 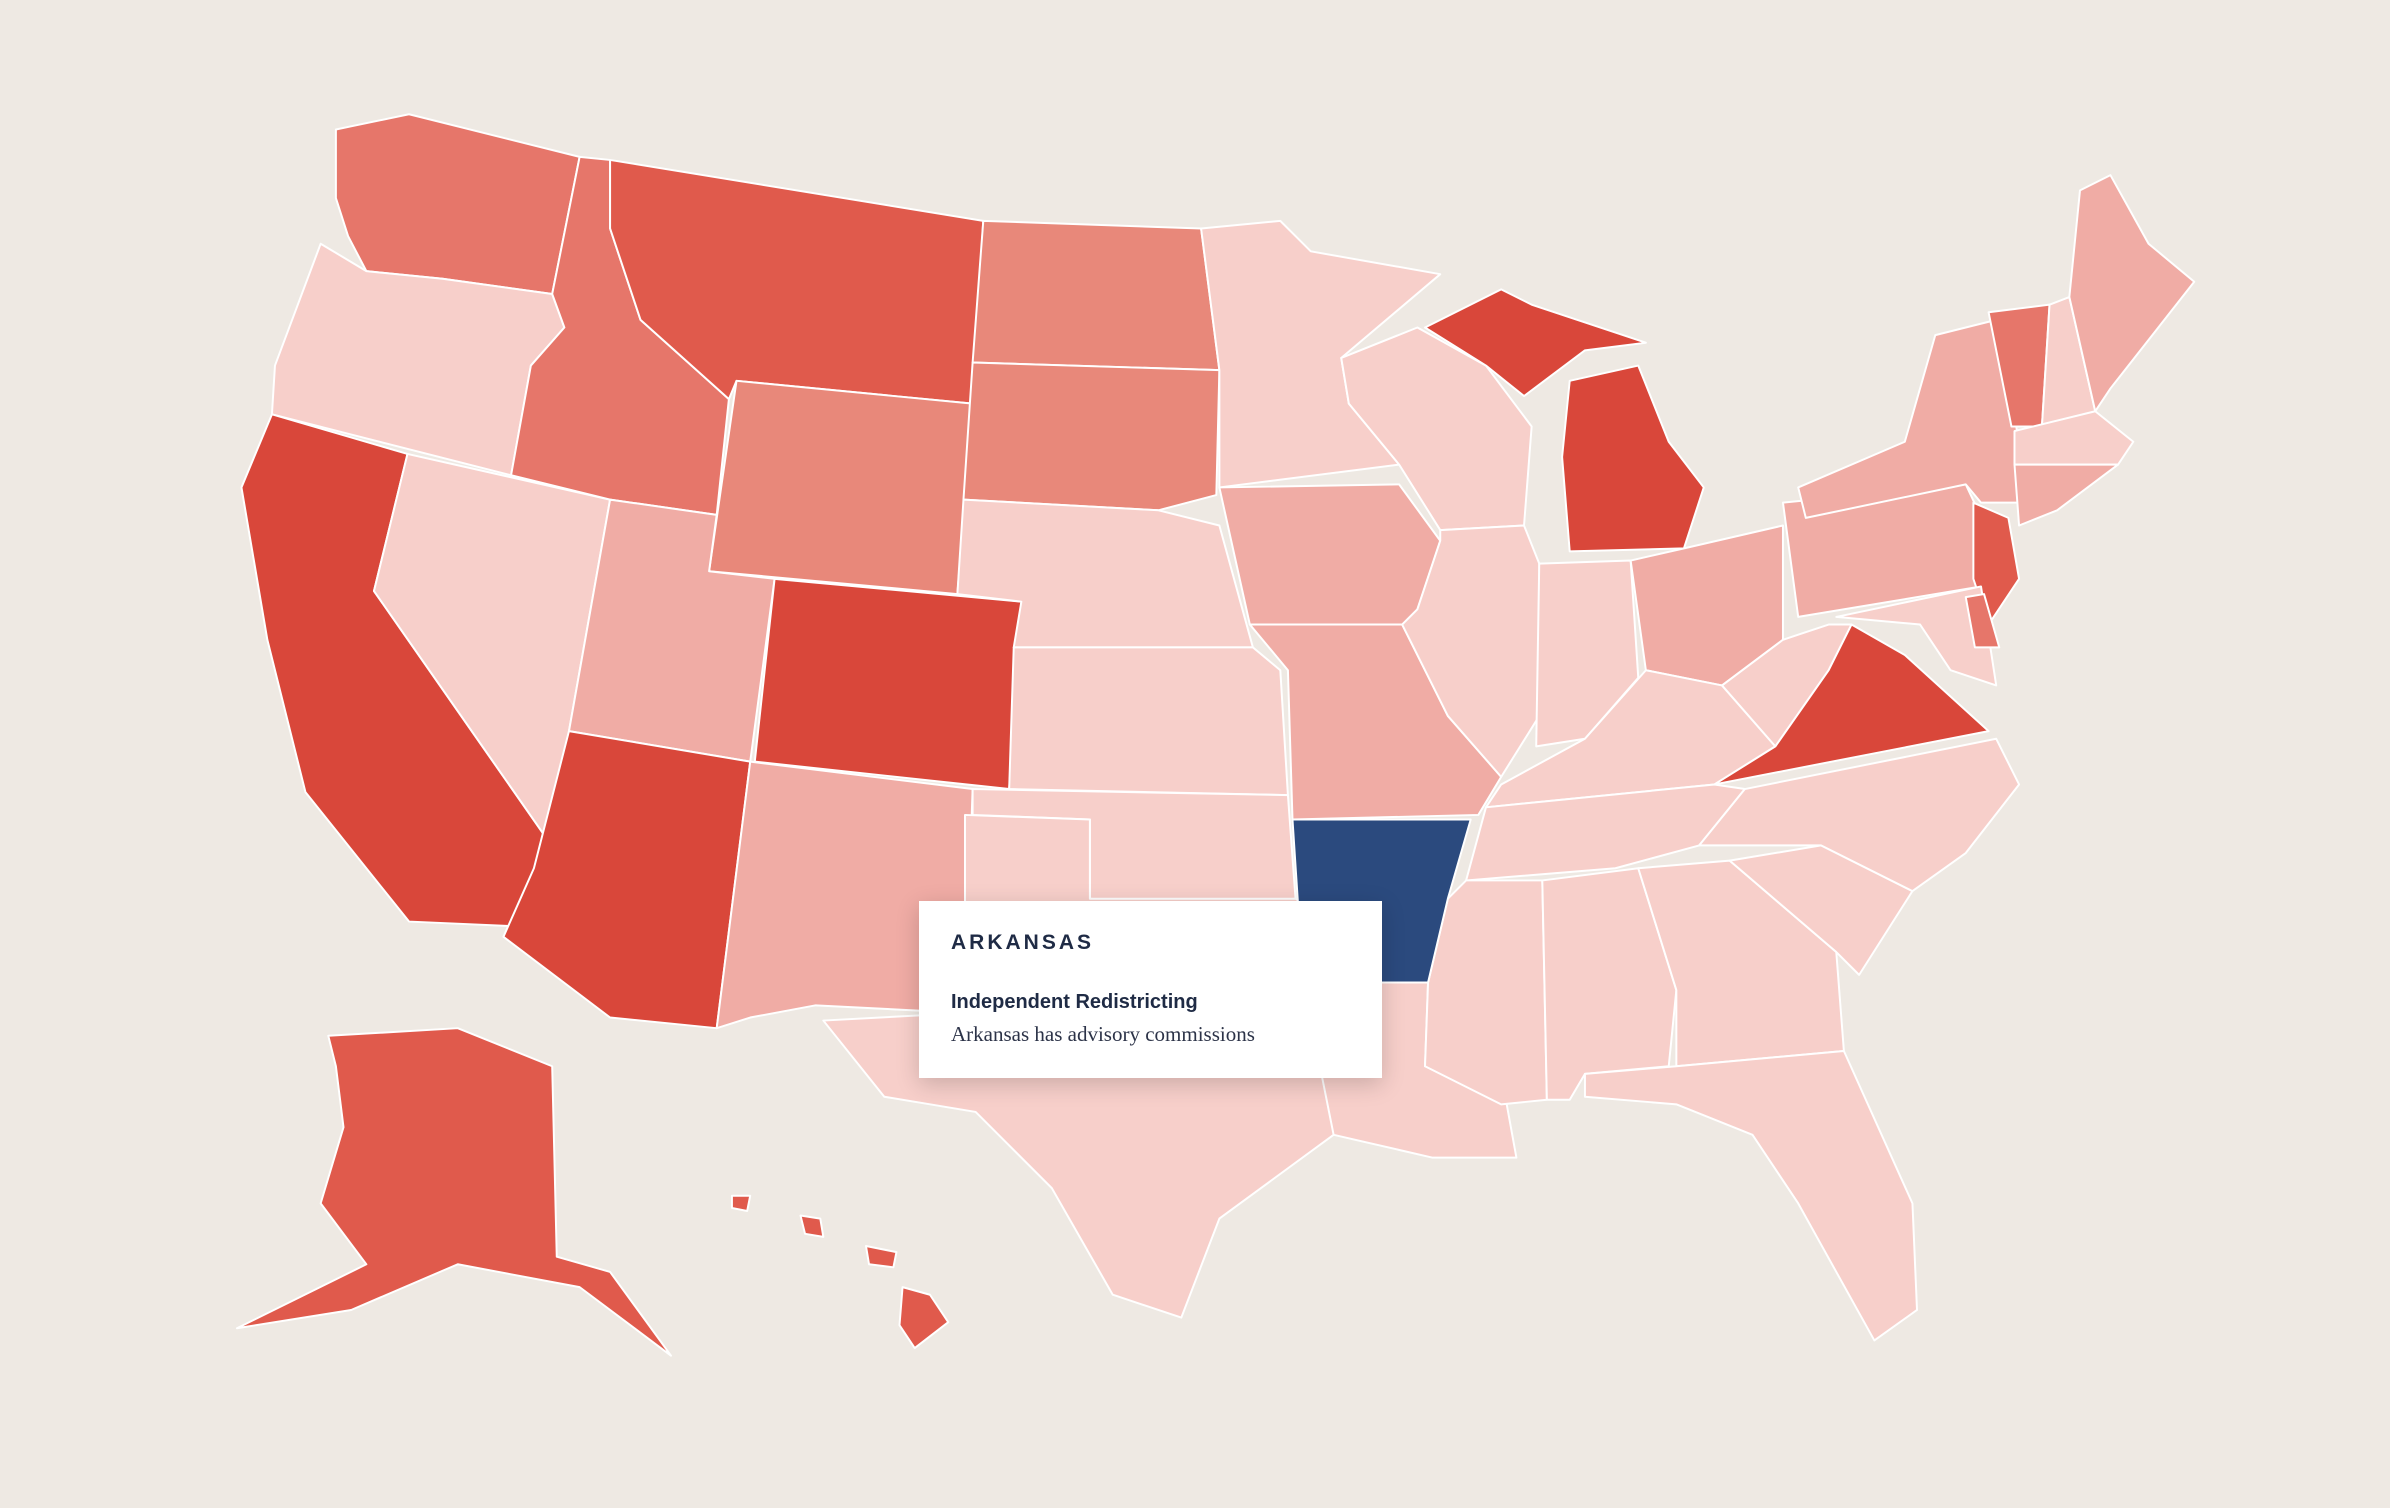 I want to click on state-me, so click(x=2132, y=293).